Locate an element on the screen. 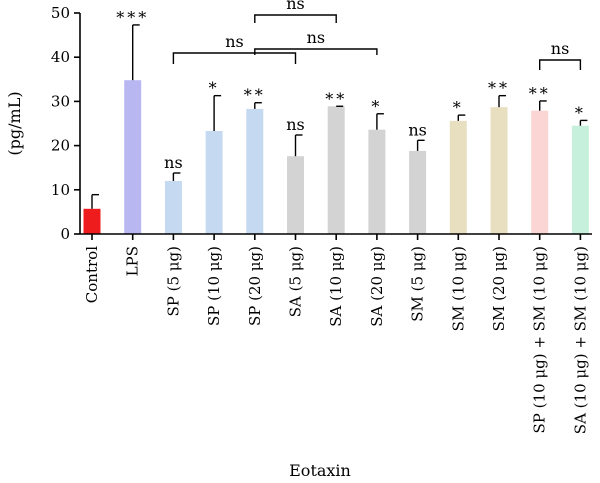  y-tick-label: 30 is located at coordinates (60, 101).